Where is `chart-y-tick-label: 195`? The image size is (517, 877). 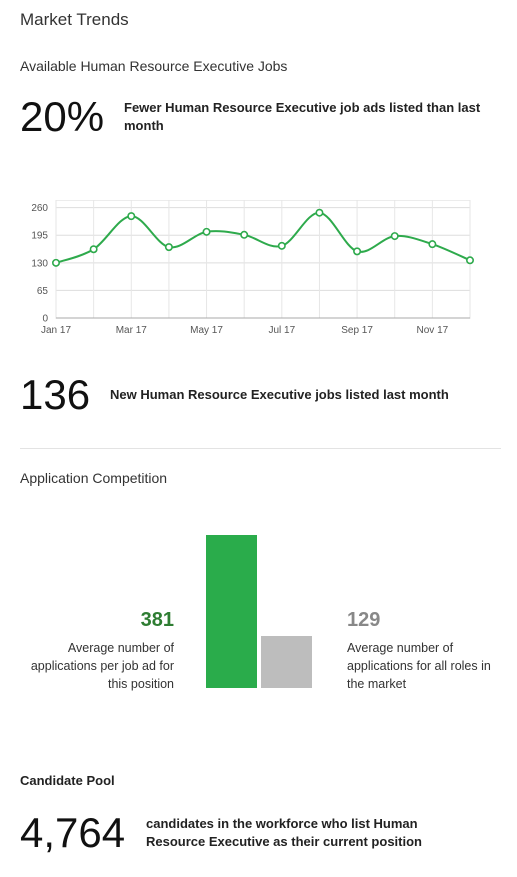 chart-y-tick-label: 195 is located at coordinates (39, 236).